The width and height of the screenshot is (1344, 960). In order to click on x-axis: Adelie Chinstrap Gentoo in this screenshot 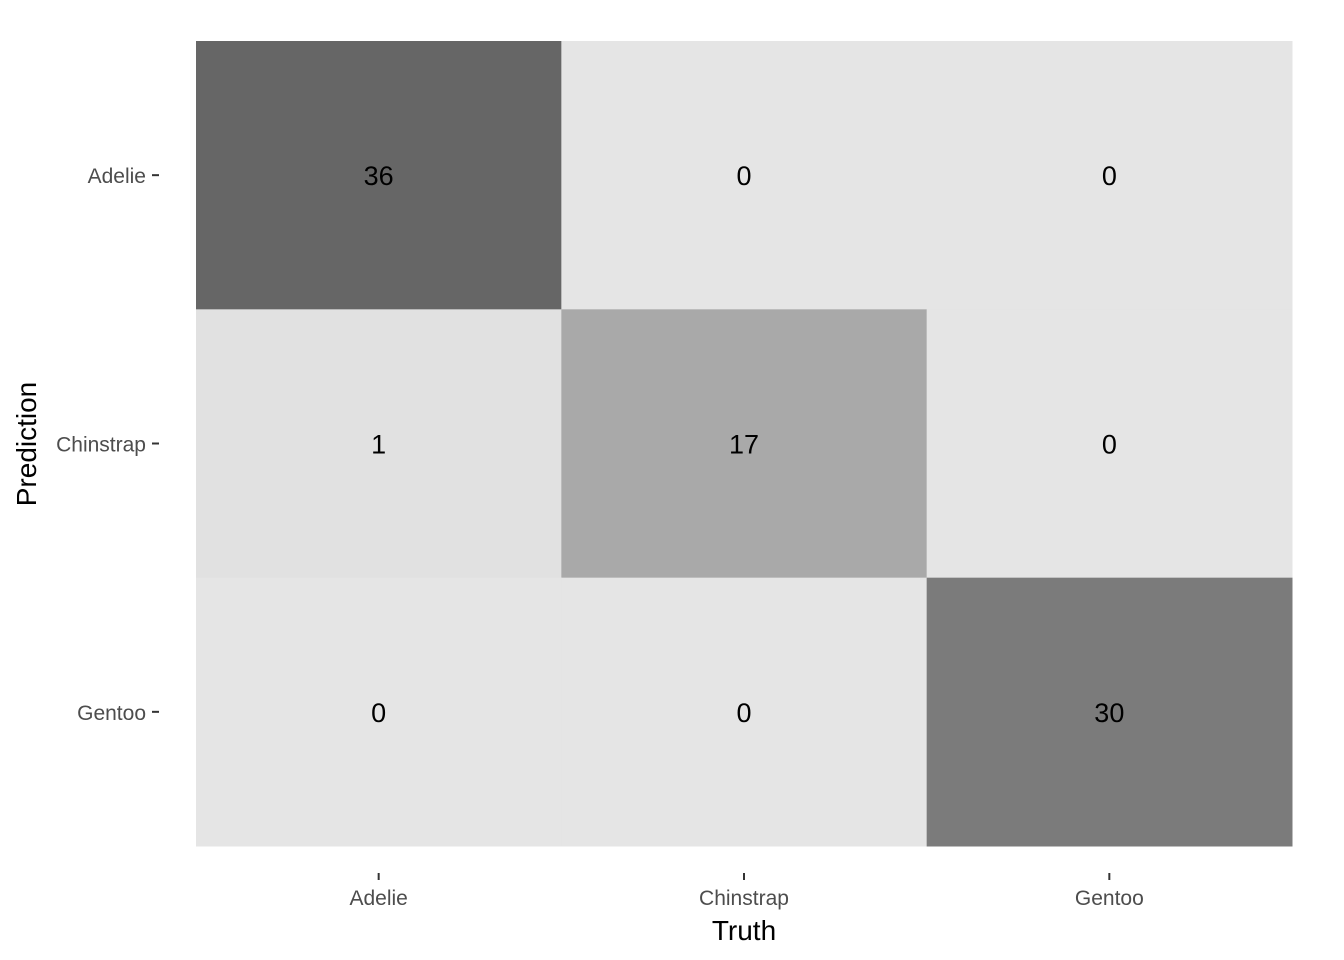, I will do `click(746, 891)`.